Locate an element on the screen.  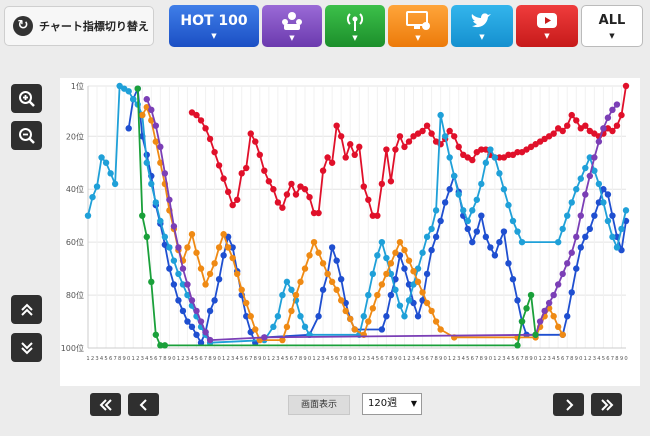
tab-radio: ▼ is located at coordinates (355, 26).